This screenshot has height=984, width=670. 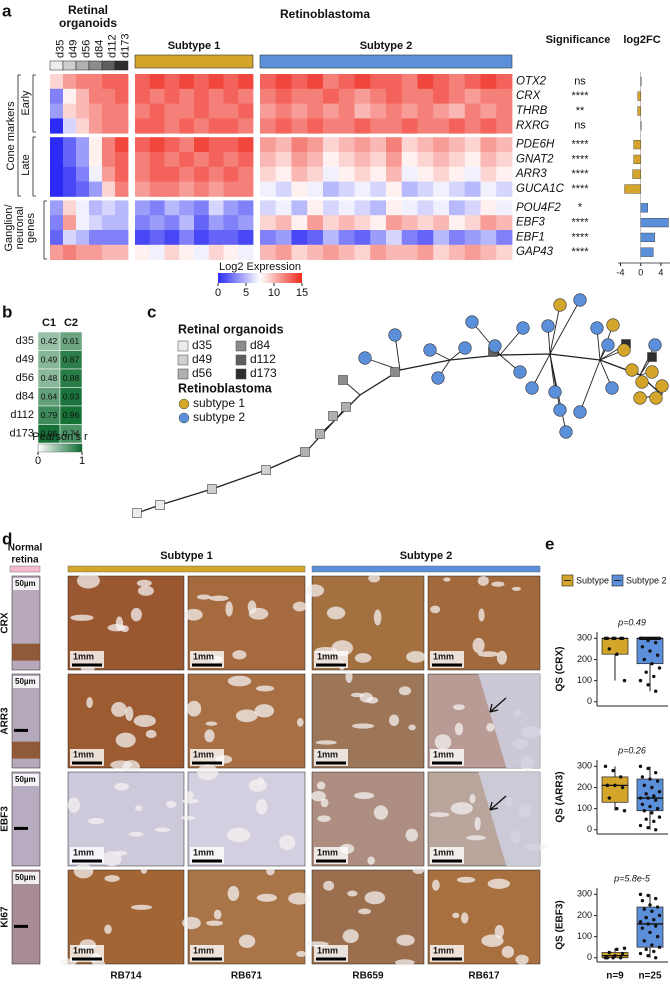 What do you see at coordinates (584, 787) in the screenshot?
I see `y-tick-label: 200` at bounding box center [584, 787].